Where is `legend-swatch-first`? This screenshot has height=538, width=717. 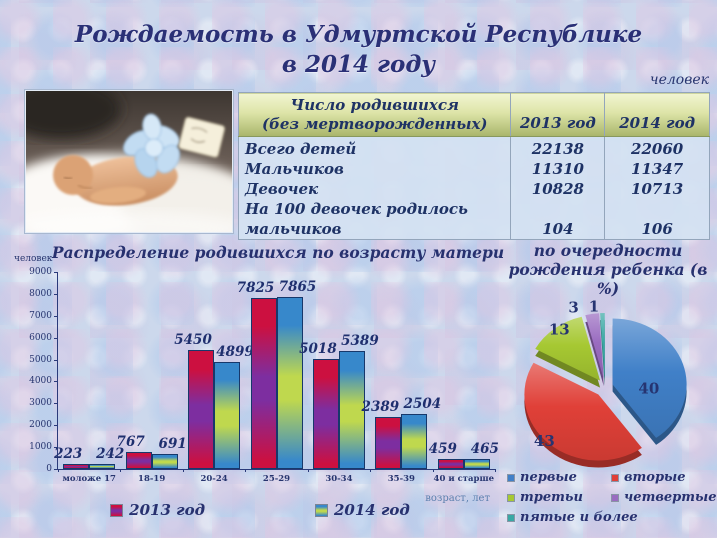
legend-swatch-first is located at coordinates (511, 477).